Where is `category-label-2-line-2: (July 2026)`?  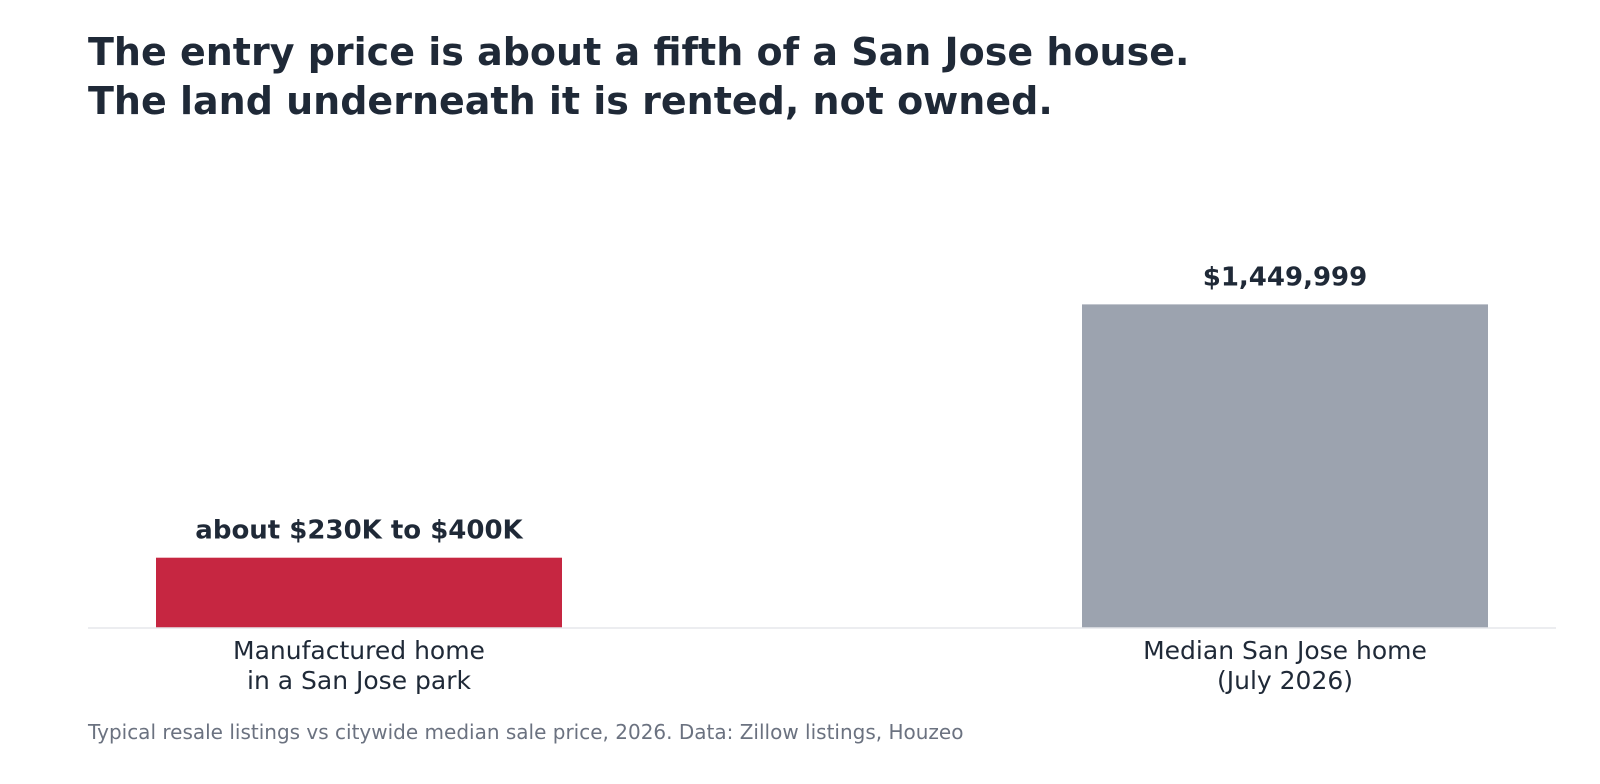
category-label-2-line-2: (July 2026) is located at coordinates (1285, 680).